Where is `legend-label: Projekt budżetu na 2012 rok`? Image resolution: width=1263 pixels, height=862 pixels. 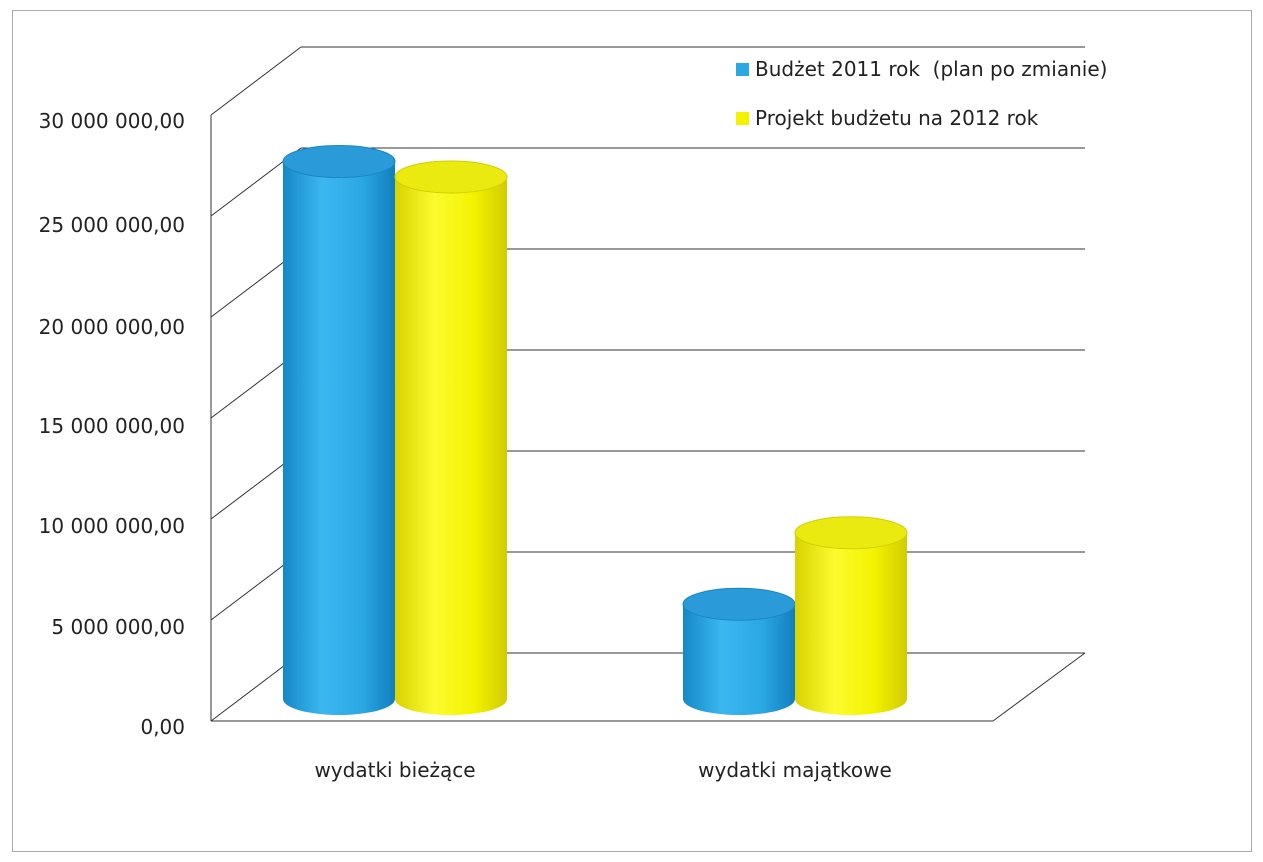 legend-label: Projekt budżetu na 2012 rok is located at coordinates (897, 118).